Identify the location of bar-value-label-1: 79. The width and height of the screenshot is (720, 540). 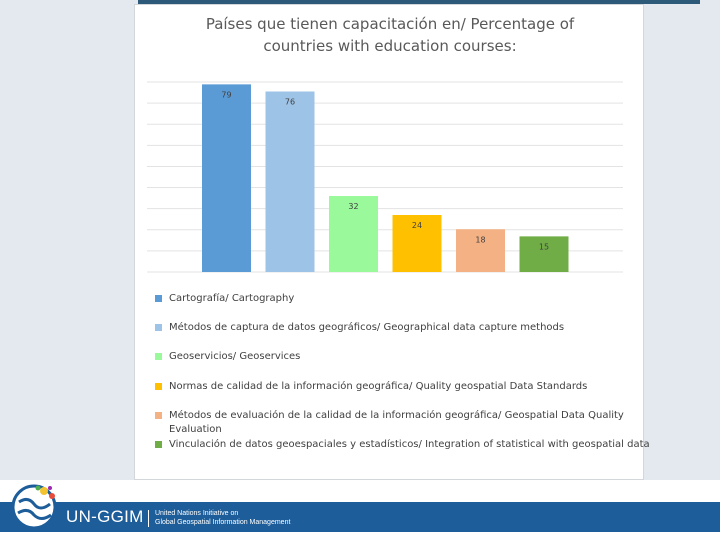
(226, 94).